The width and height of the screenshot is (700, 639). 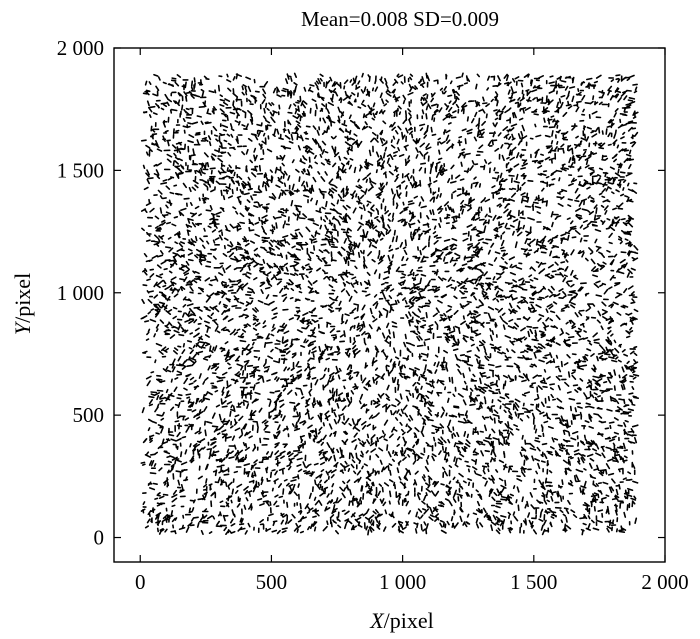 What do you see at coordinates (80, 293) in the screenshot?
I see `y-tick-label: 1 000` at bounding box center [80, 293].